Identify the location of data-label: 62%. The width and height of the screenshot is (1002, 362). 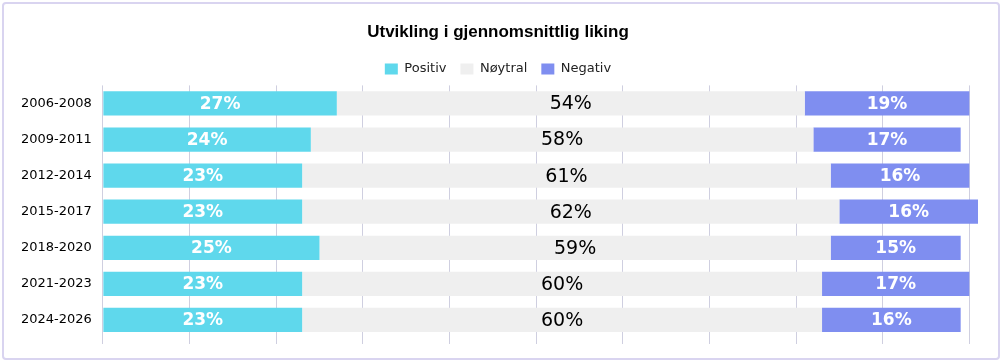
(570, 210).